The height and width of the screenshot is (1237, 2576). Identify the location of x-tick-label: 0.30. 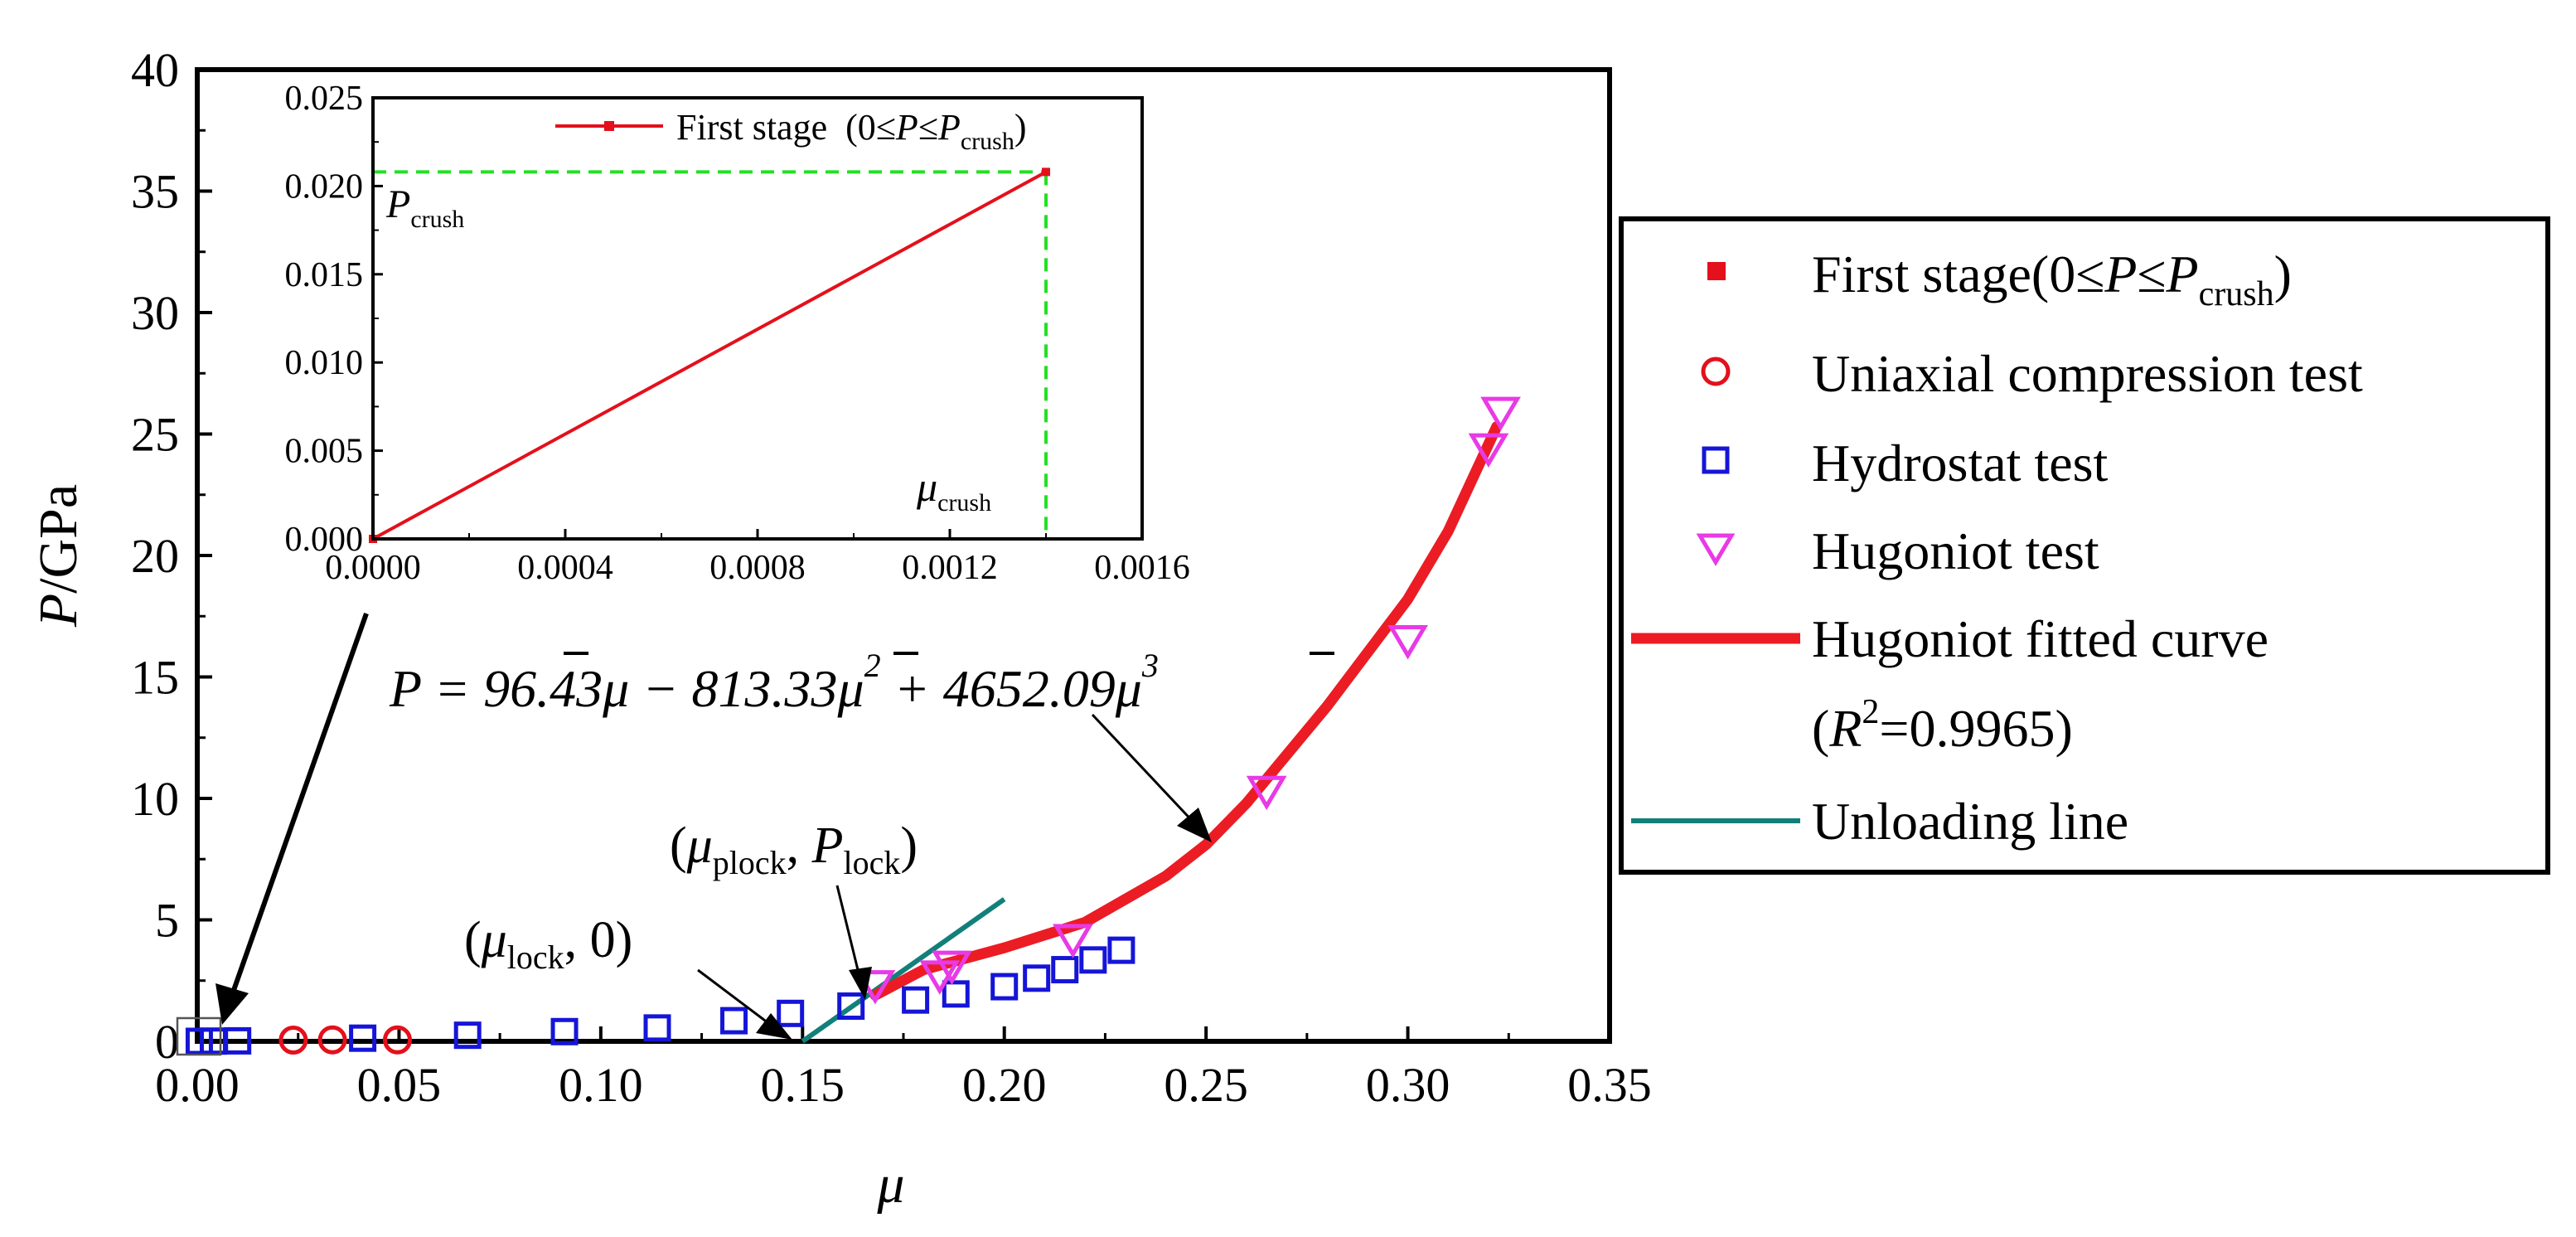
(1408, 1085).